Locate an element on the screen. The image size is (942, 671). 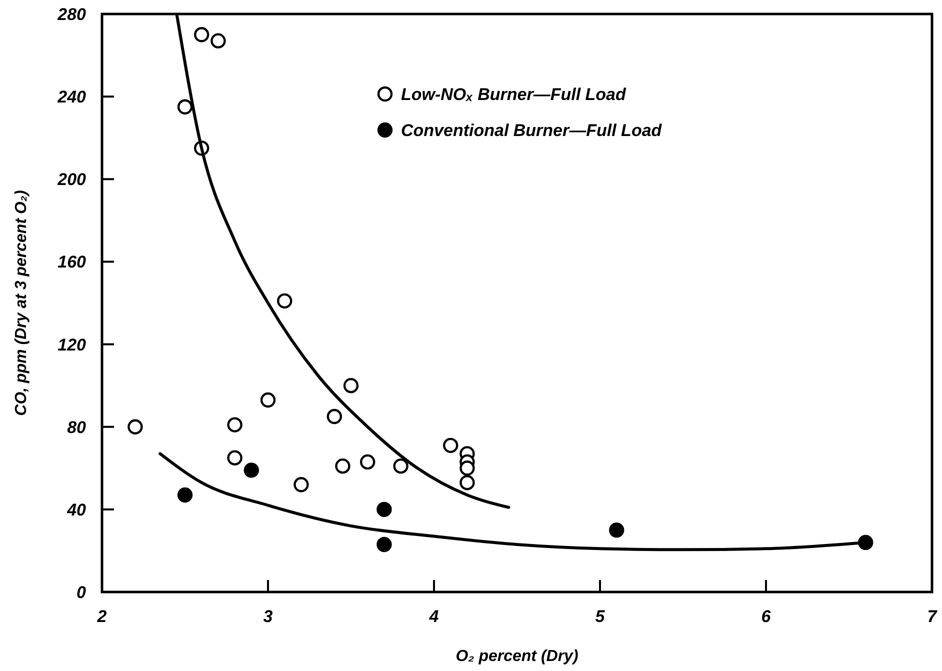
y-tick-label: 40 is located at coordinates (76, 510).